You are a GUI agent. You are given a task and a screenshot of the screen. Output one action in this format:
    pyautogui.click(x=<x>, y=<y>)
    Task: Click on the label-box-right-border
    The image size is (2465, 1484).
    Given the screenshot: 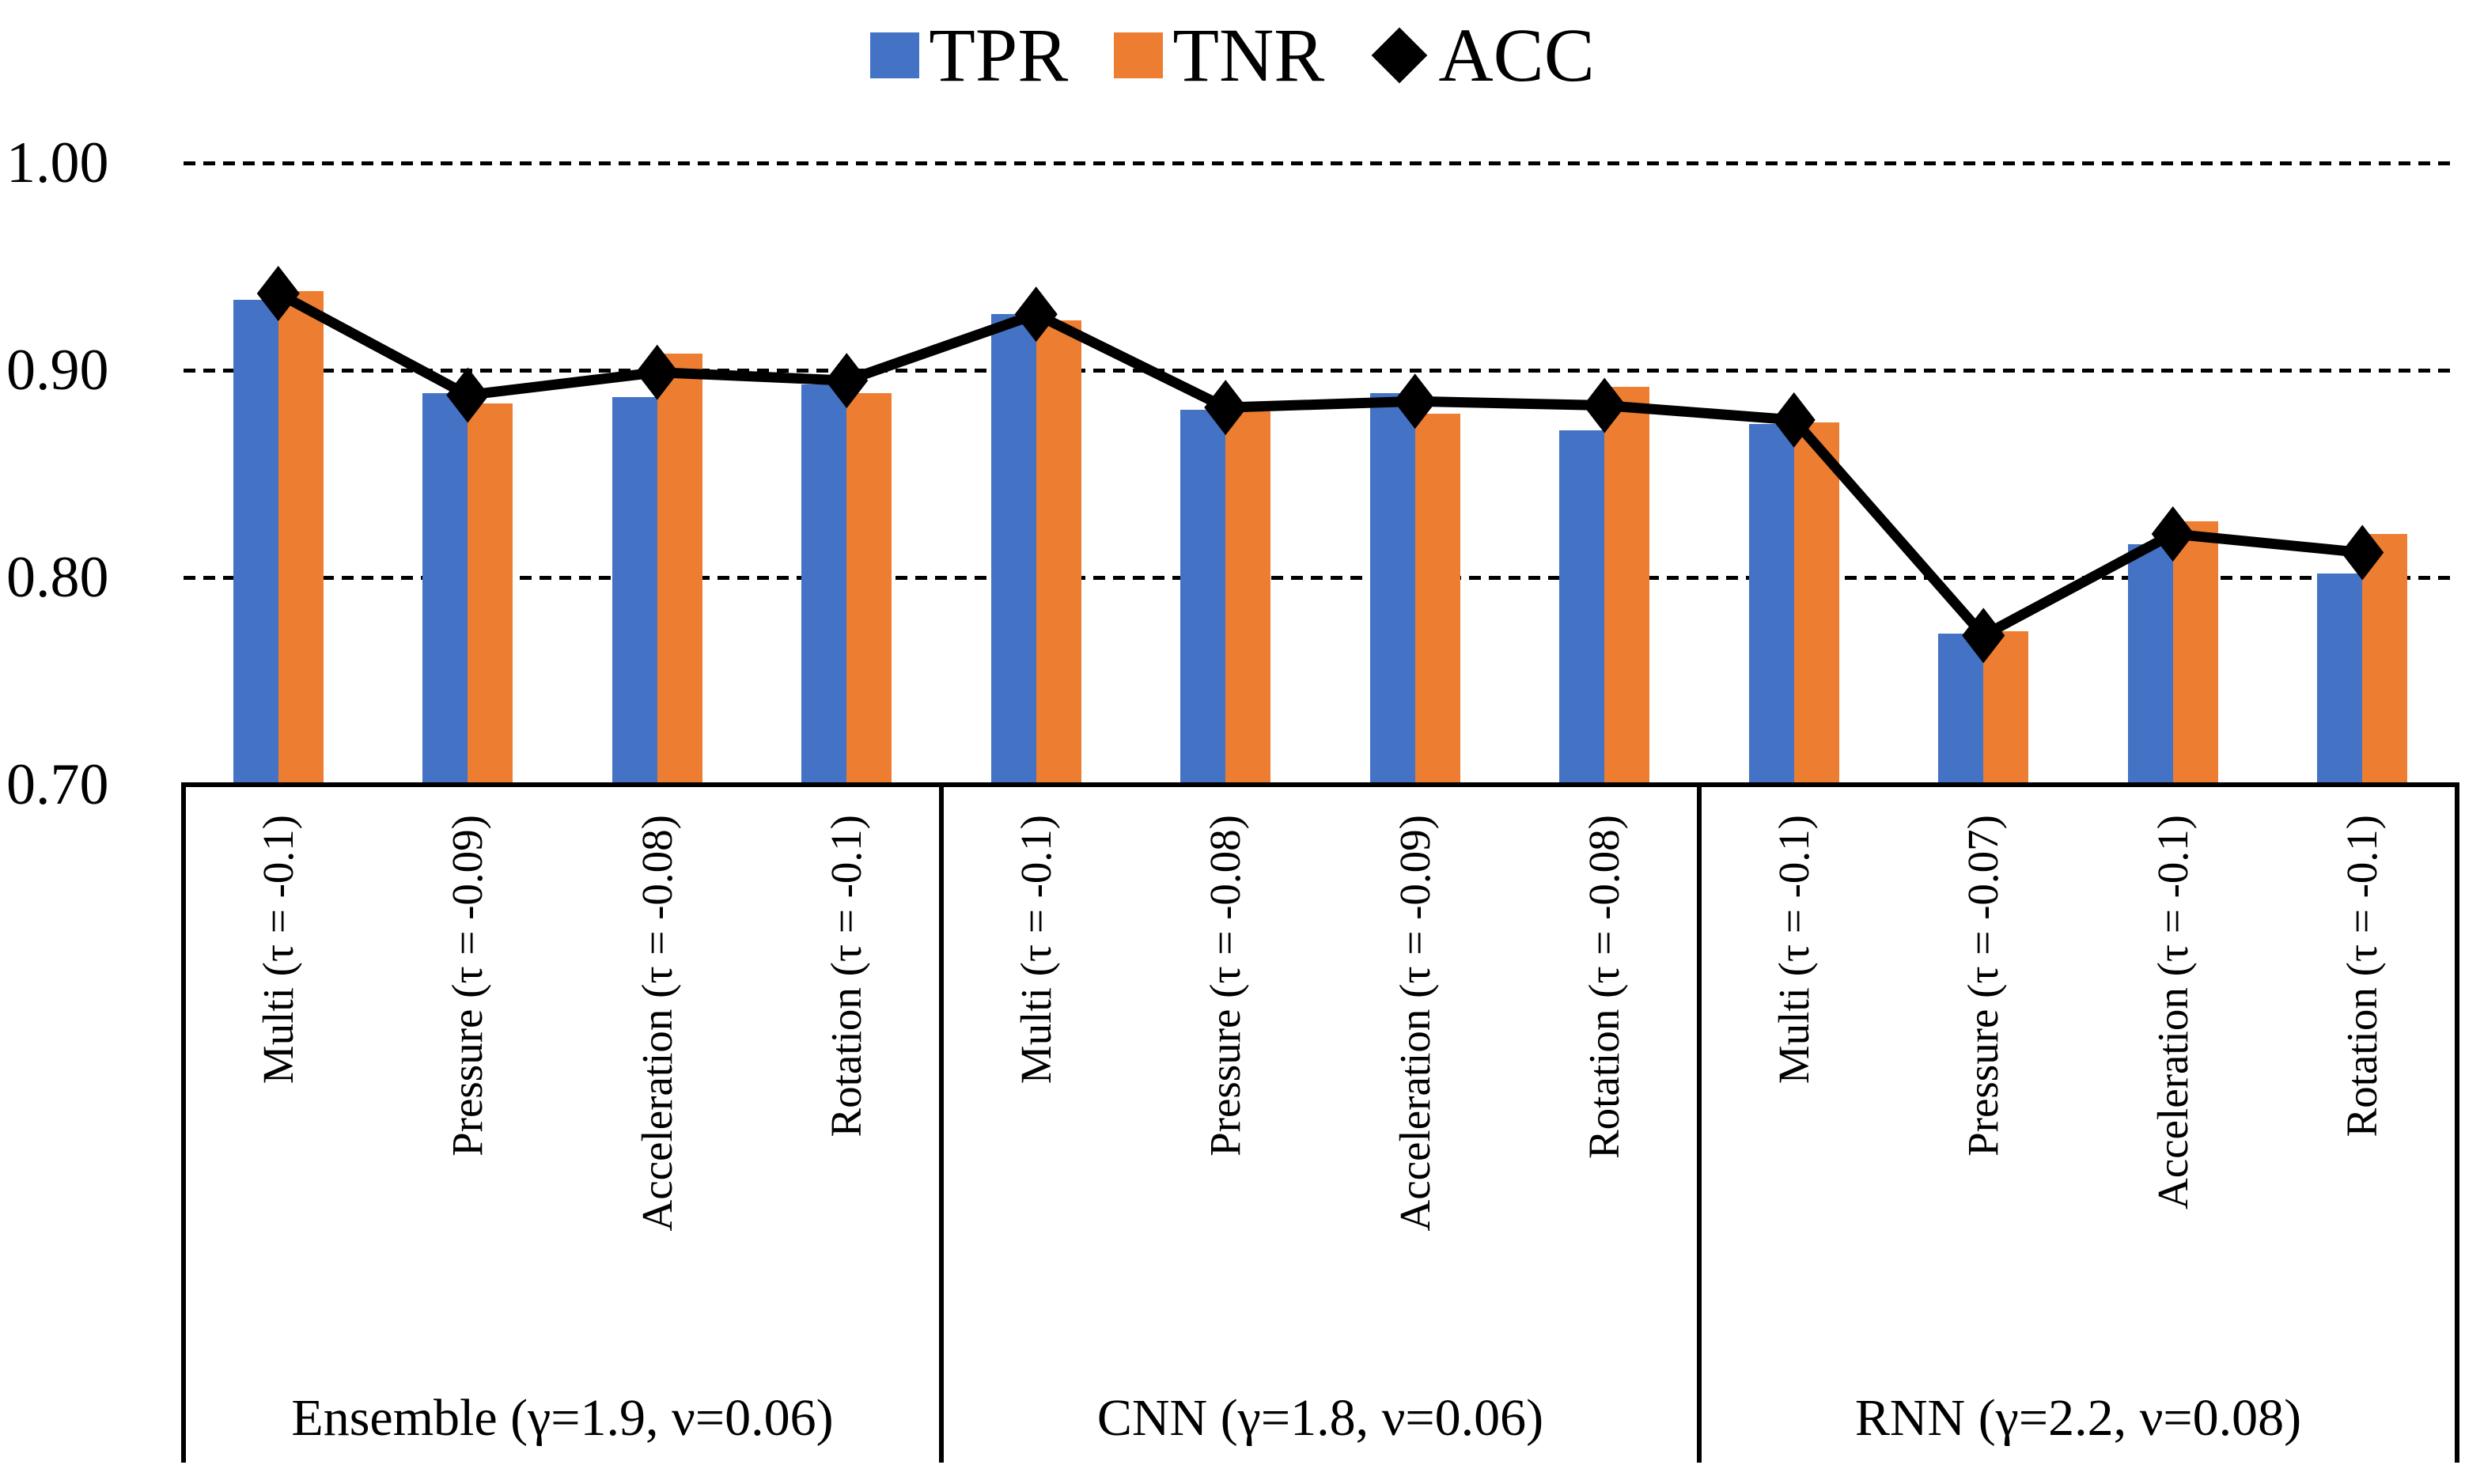 What is the action you would take?
    pyautogui.click(x=2457, y=1122)
    